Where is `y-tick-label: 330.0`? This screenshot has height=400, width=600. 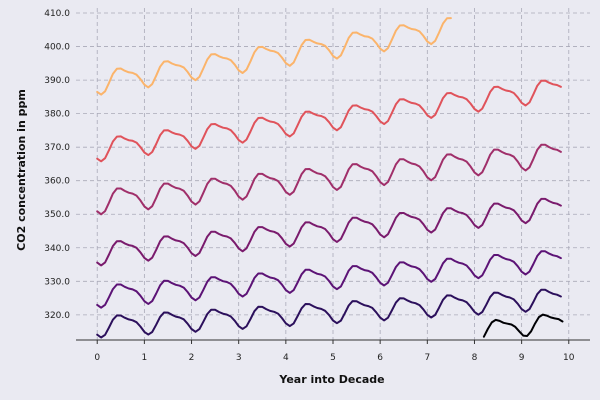 y-tick-label: 330.0 is located at coordinates (57, 282).